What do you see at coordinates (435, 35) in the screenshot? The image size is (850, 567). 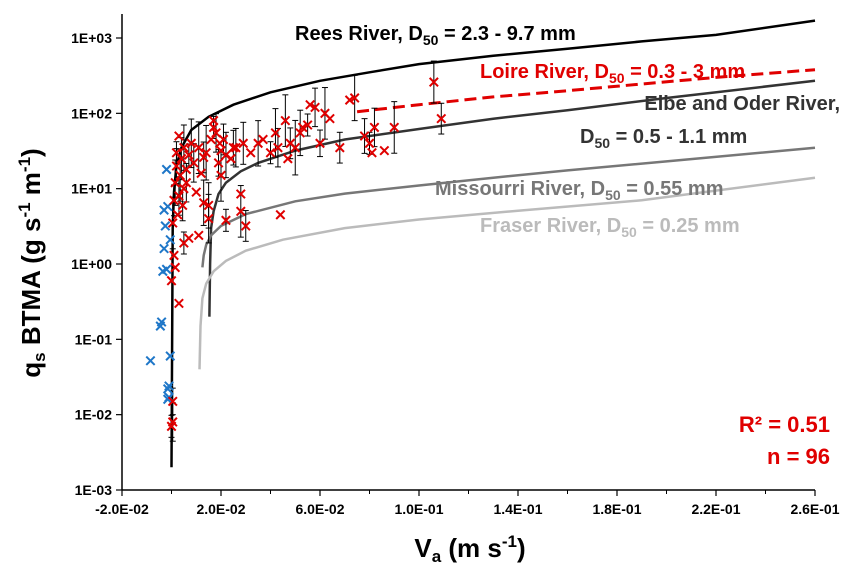 I see `curve-label-rees: Rees River, D50 = 2.3 - 9.7 mm` at bounding box center [435, 35].